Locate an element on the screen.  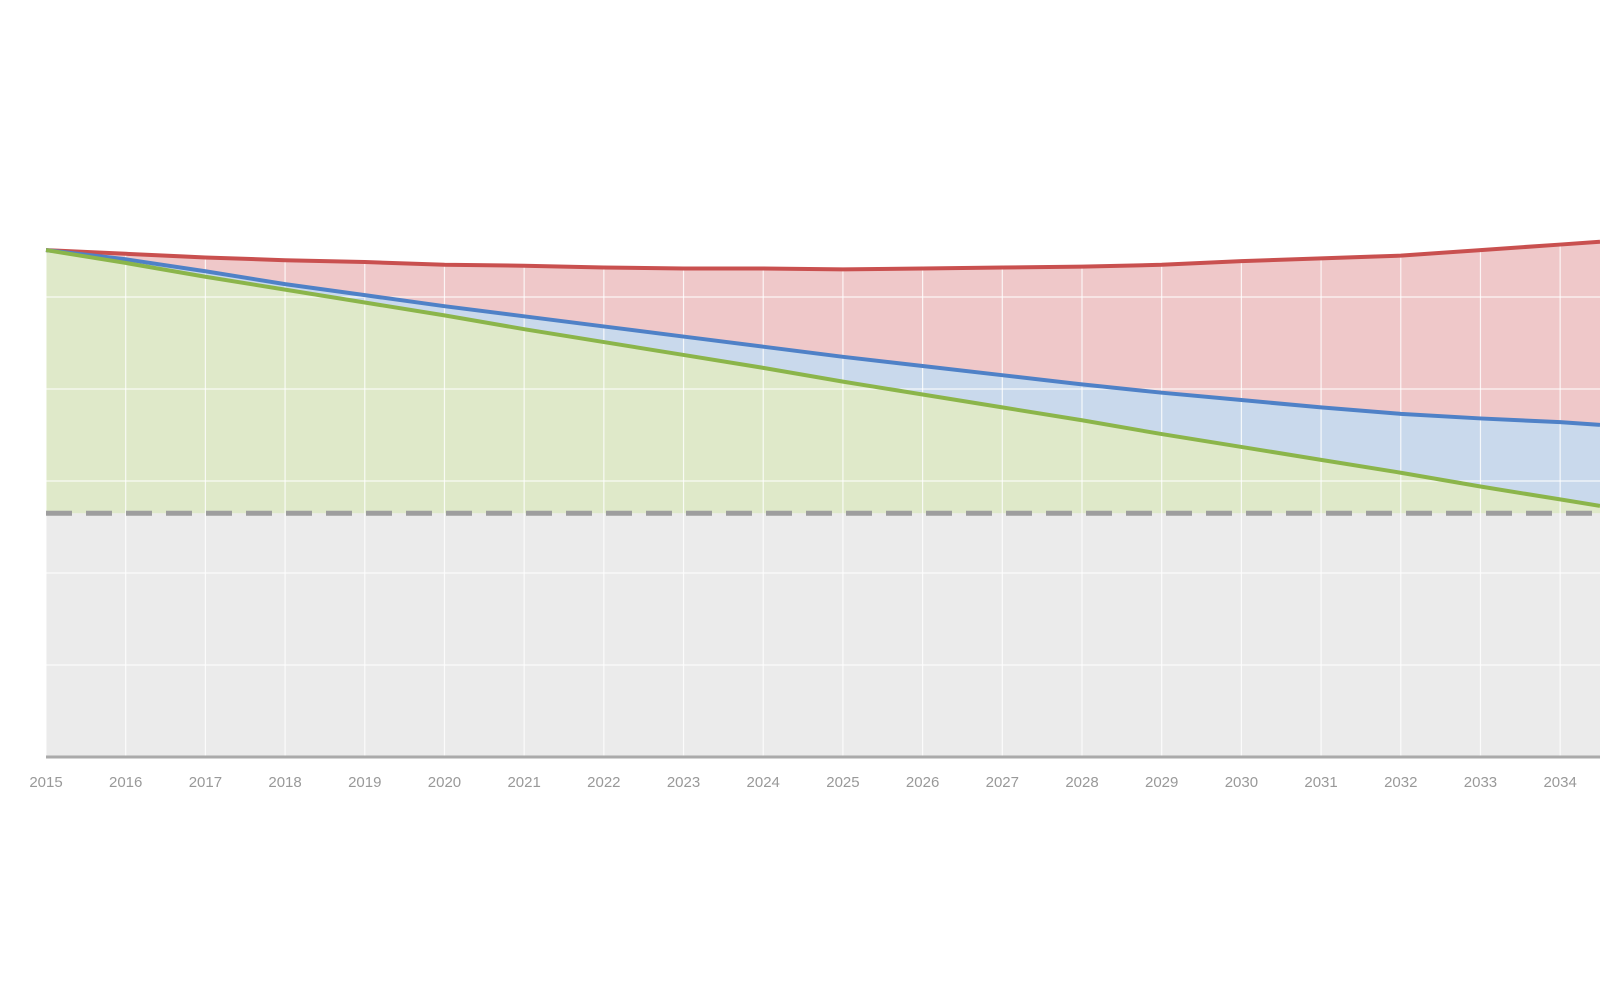
series-line is located at coordinates (822, 255).